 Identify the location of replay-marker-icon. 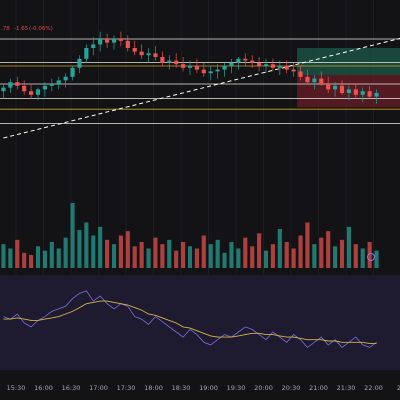
(371, 257).